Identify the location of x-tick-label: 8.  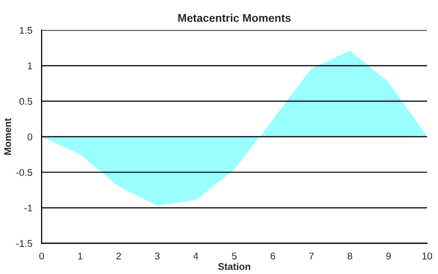
(350, 256).